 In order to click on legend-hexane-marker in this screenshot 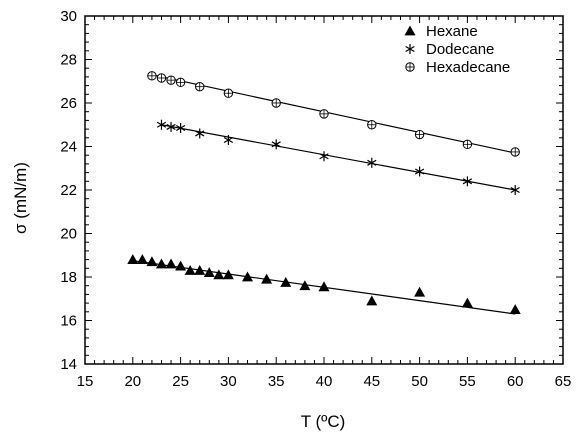, I will do `click(410, 30)`.